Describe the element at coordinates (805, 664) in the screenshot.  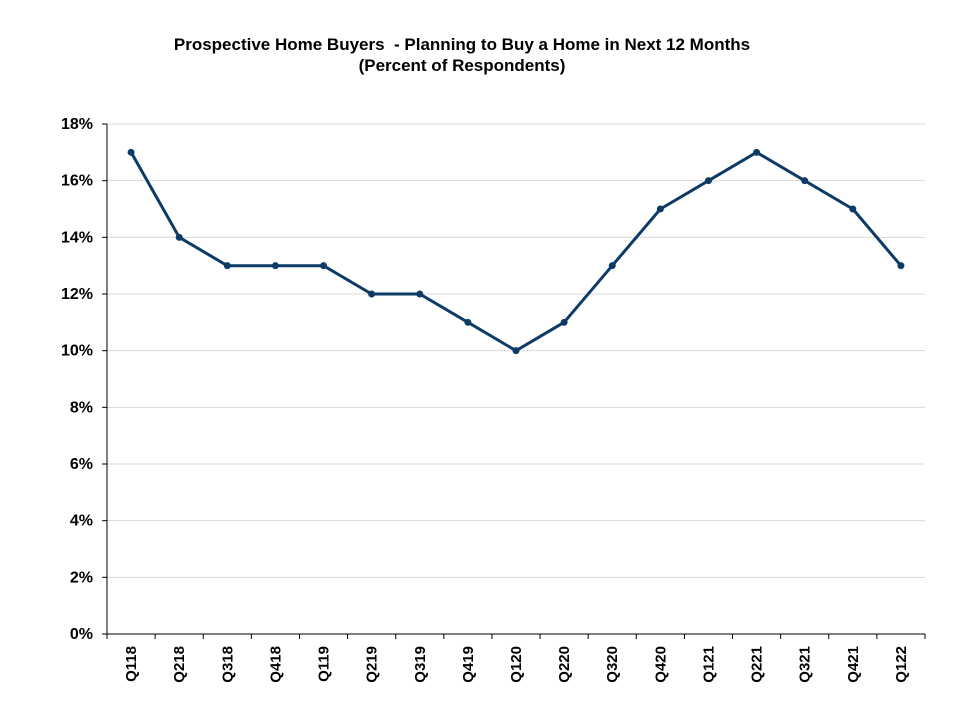
I see `x-tick-label: Q321` at that location.